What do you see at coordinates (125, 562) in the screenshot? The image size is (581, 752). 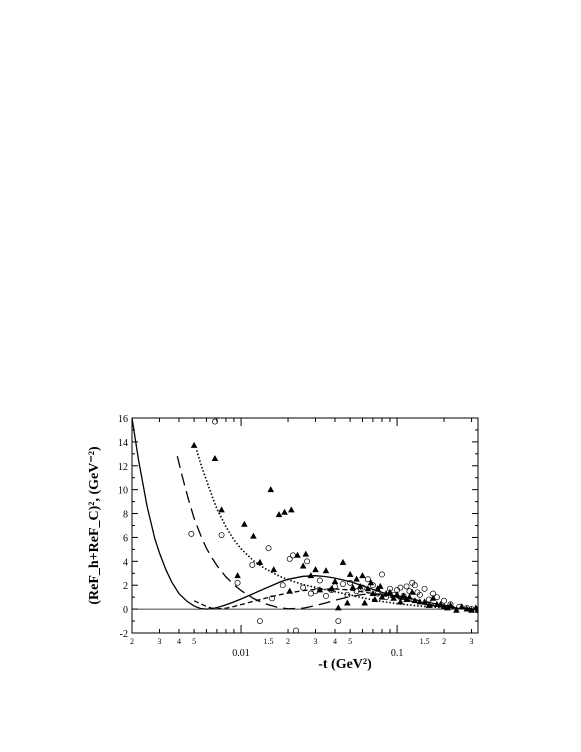 I see `y-tick-label: 4` at bounding box center [125, 562].